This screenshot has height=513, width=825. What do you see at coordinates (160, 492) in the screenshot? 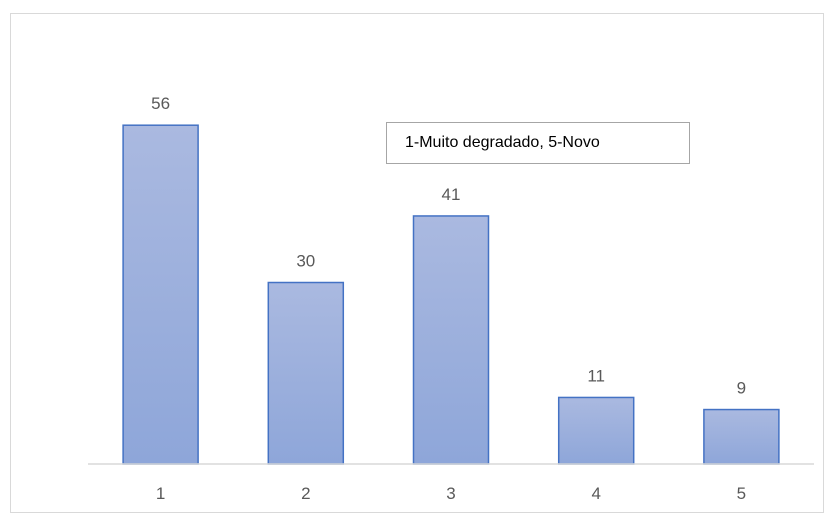
I see `x-tick-label-1: 1` at bounding box center [160, 492].